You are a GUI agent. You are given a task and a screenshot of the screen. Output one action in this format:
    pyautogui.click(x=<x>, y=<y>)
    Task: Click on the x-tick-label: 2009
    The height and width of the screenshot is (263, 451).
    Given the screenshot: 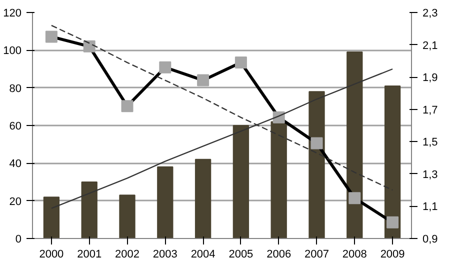 What is the action you would take?
    pyautogui.click(x=392, y=254)
    